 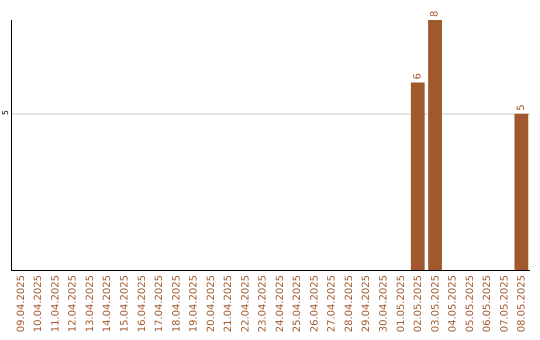 I want to click on x-tick-label: 14.04.2025, so click(x=108, y=303).